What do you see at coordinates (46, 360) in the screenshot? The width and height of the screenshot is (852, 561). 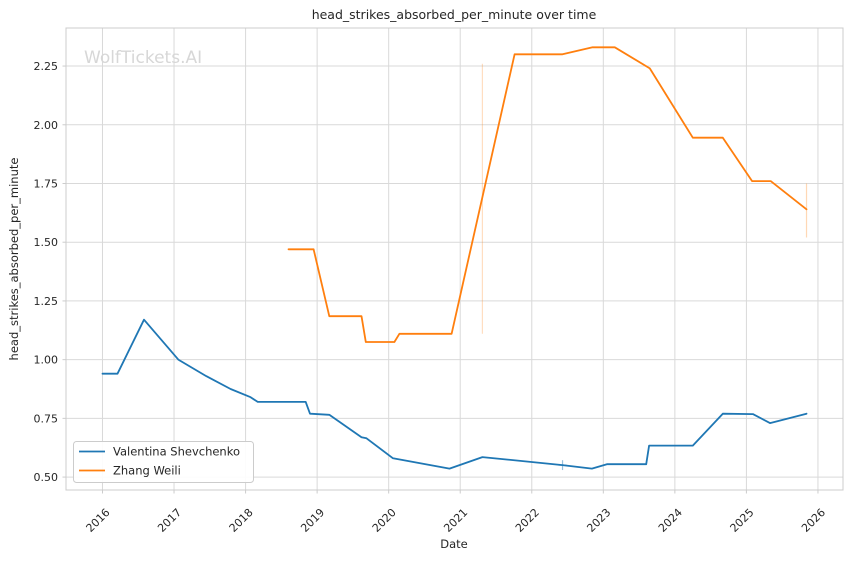 I see `y-tick-label: 1.00` at bounding box center [46, 360].